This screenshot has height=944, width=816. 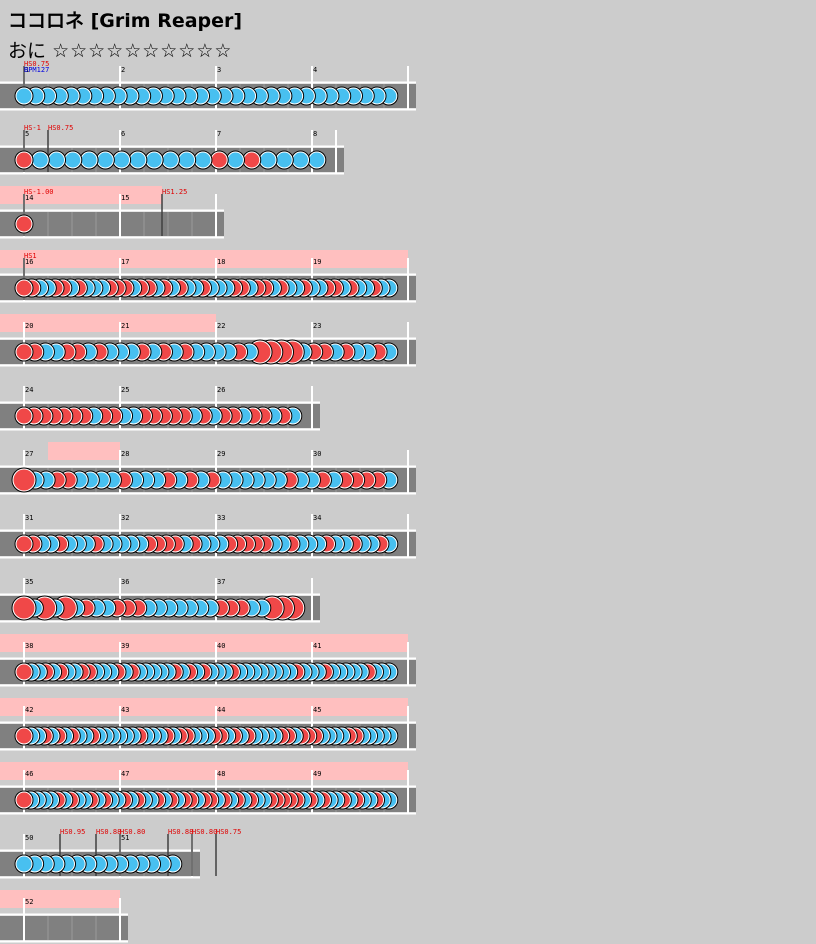 I want to click on measure-number: 50, so click(x=29, y=838).